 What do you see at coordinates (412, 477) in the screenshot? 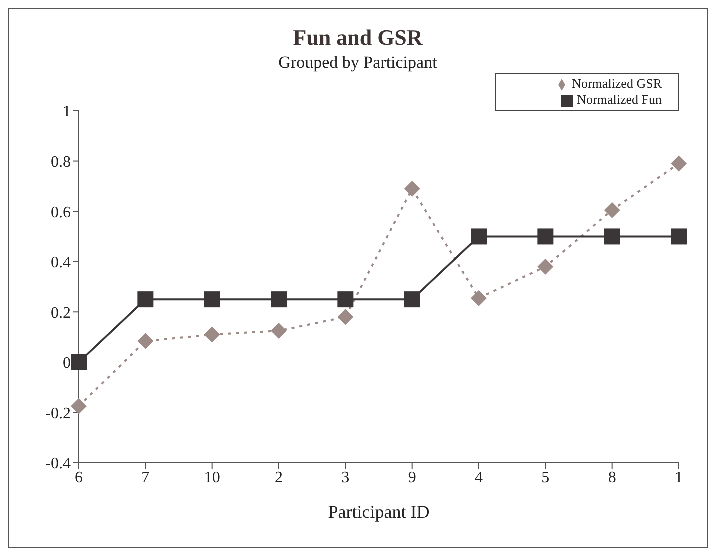
I see `x-tick-label: 9` at bounding box center [412, 477].